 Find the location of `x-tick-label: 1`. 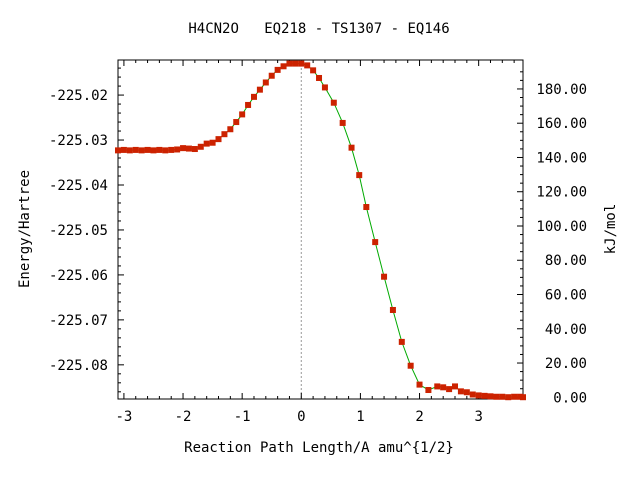

x-tick-label: 1 is located at coordinates (360, 417).